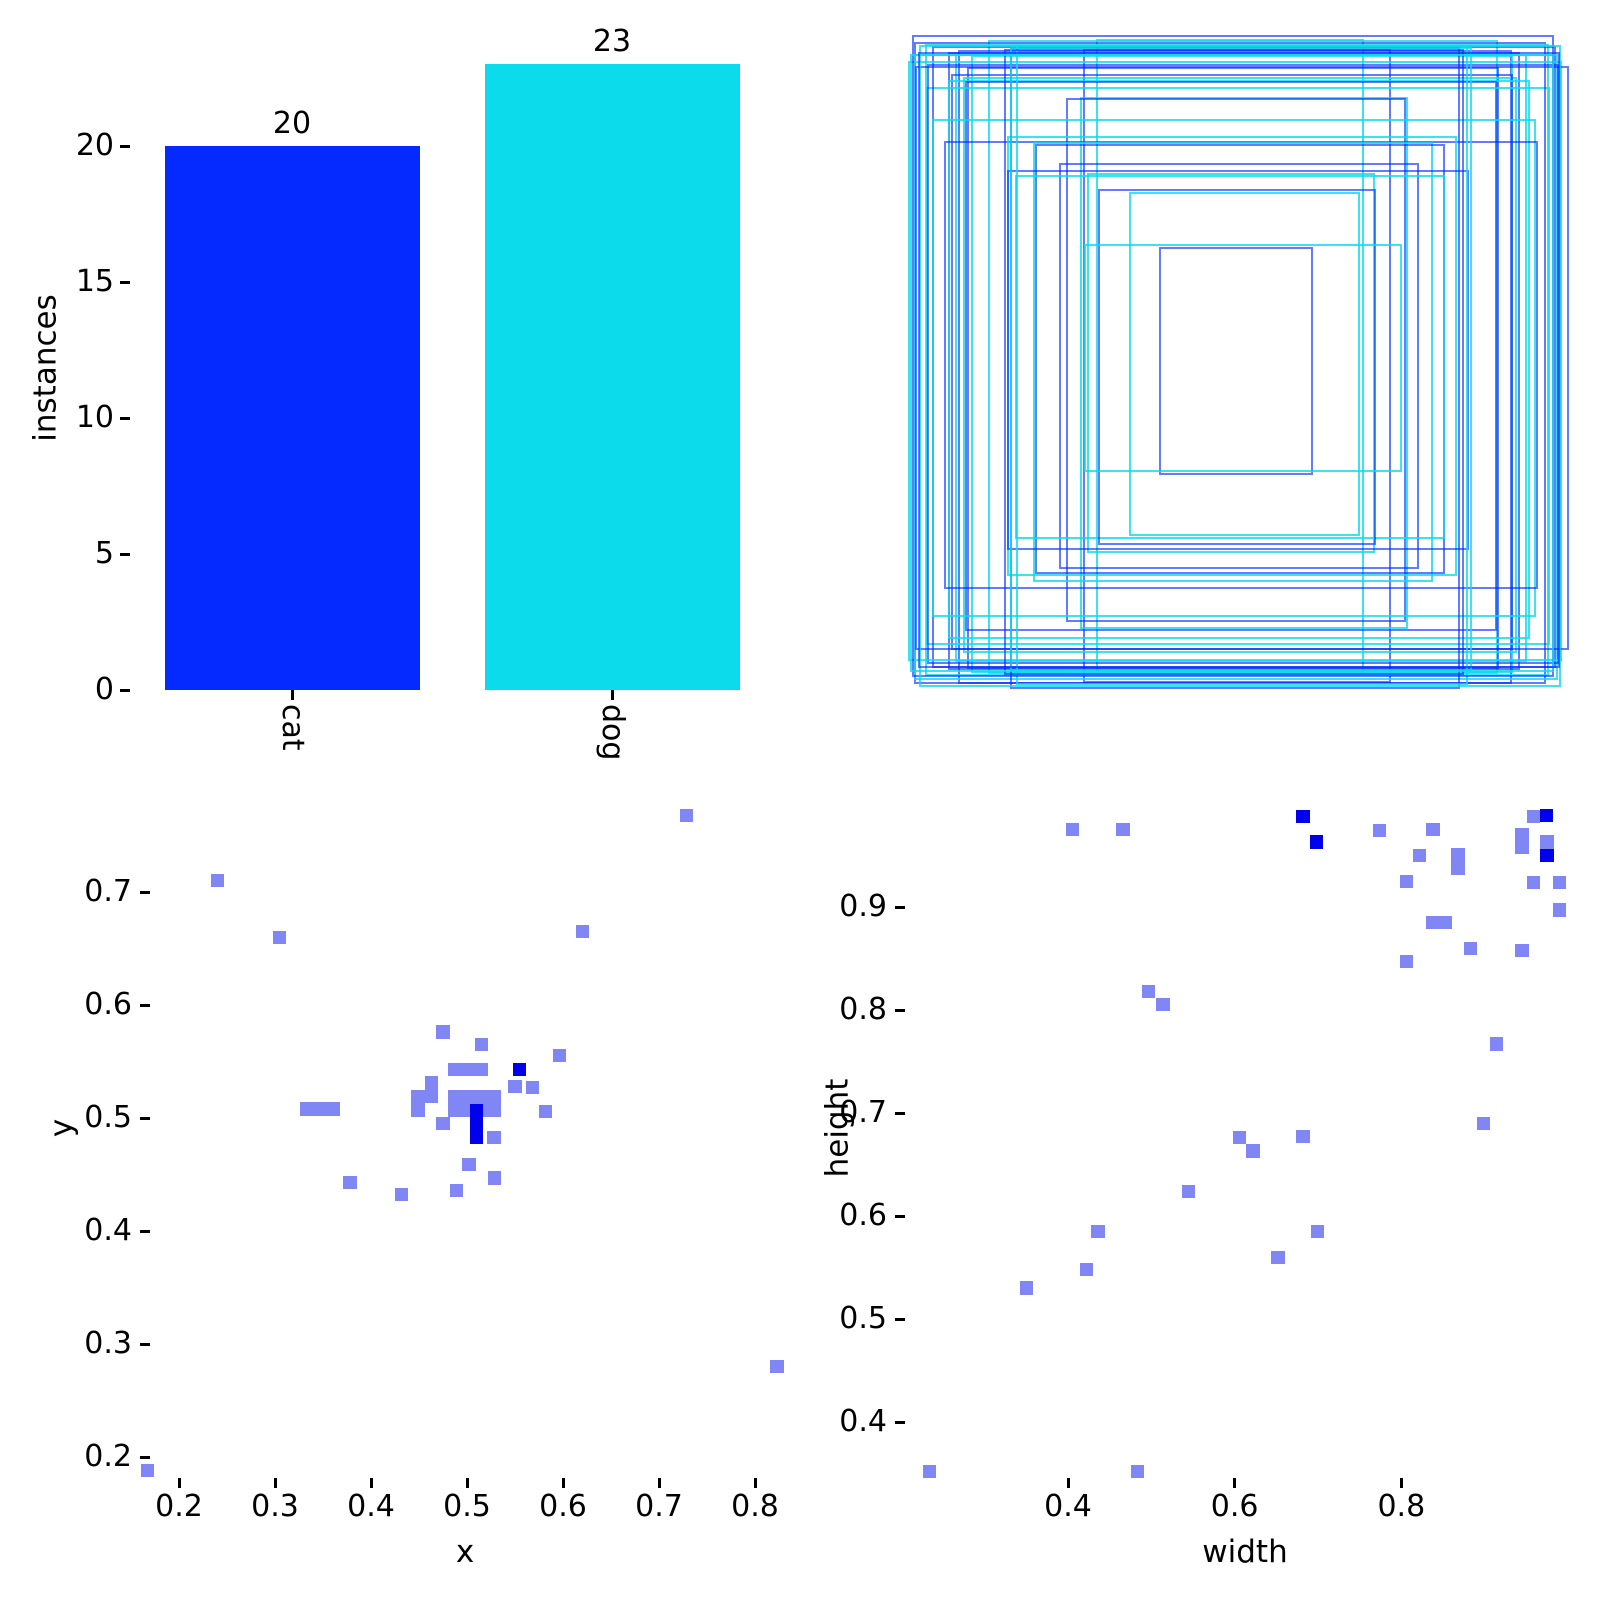 The height and width of the screenshot is (1600, 1600). Describe the element at coordinates (659, 1506) in the screenshot. I see `x-tick-label: 0.7` at that location.